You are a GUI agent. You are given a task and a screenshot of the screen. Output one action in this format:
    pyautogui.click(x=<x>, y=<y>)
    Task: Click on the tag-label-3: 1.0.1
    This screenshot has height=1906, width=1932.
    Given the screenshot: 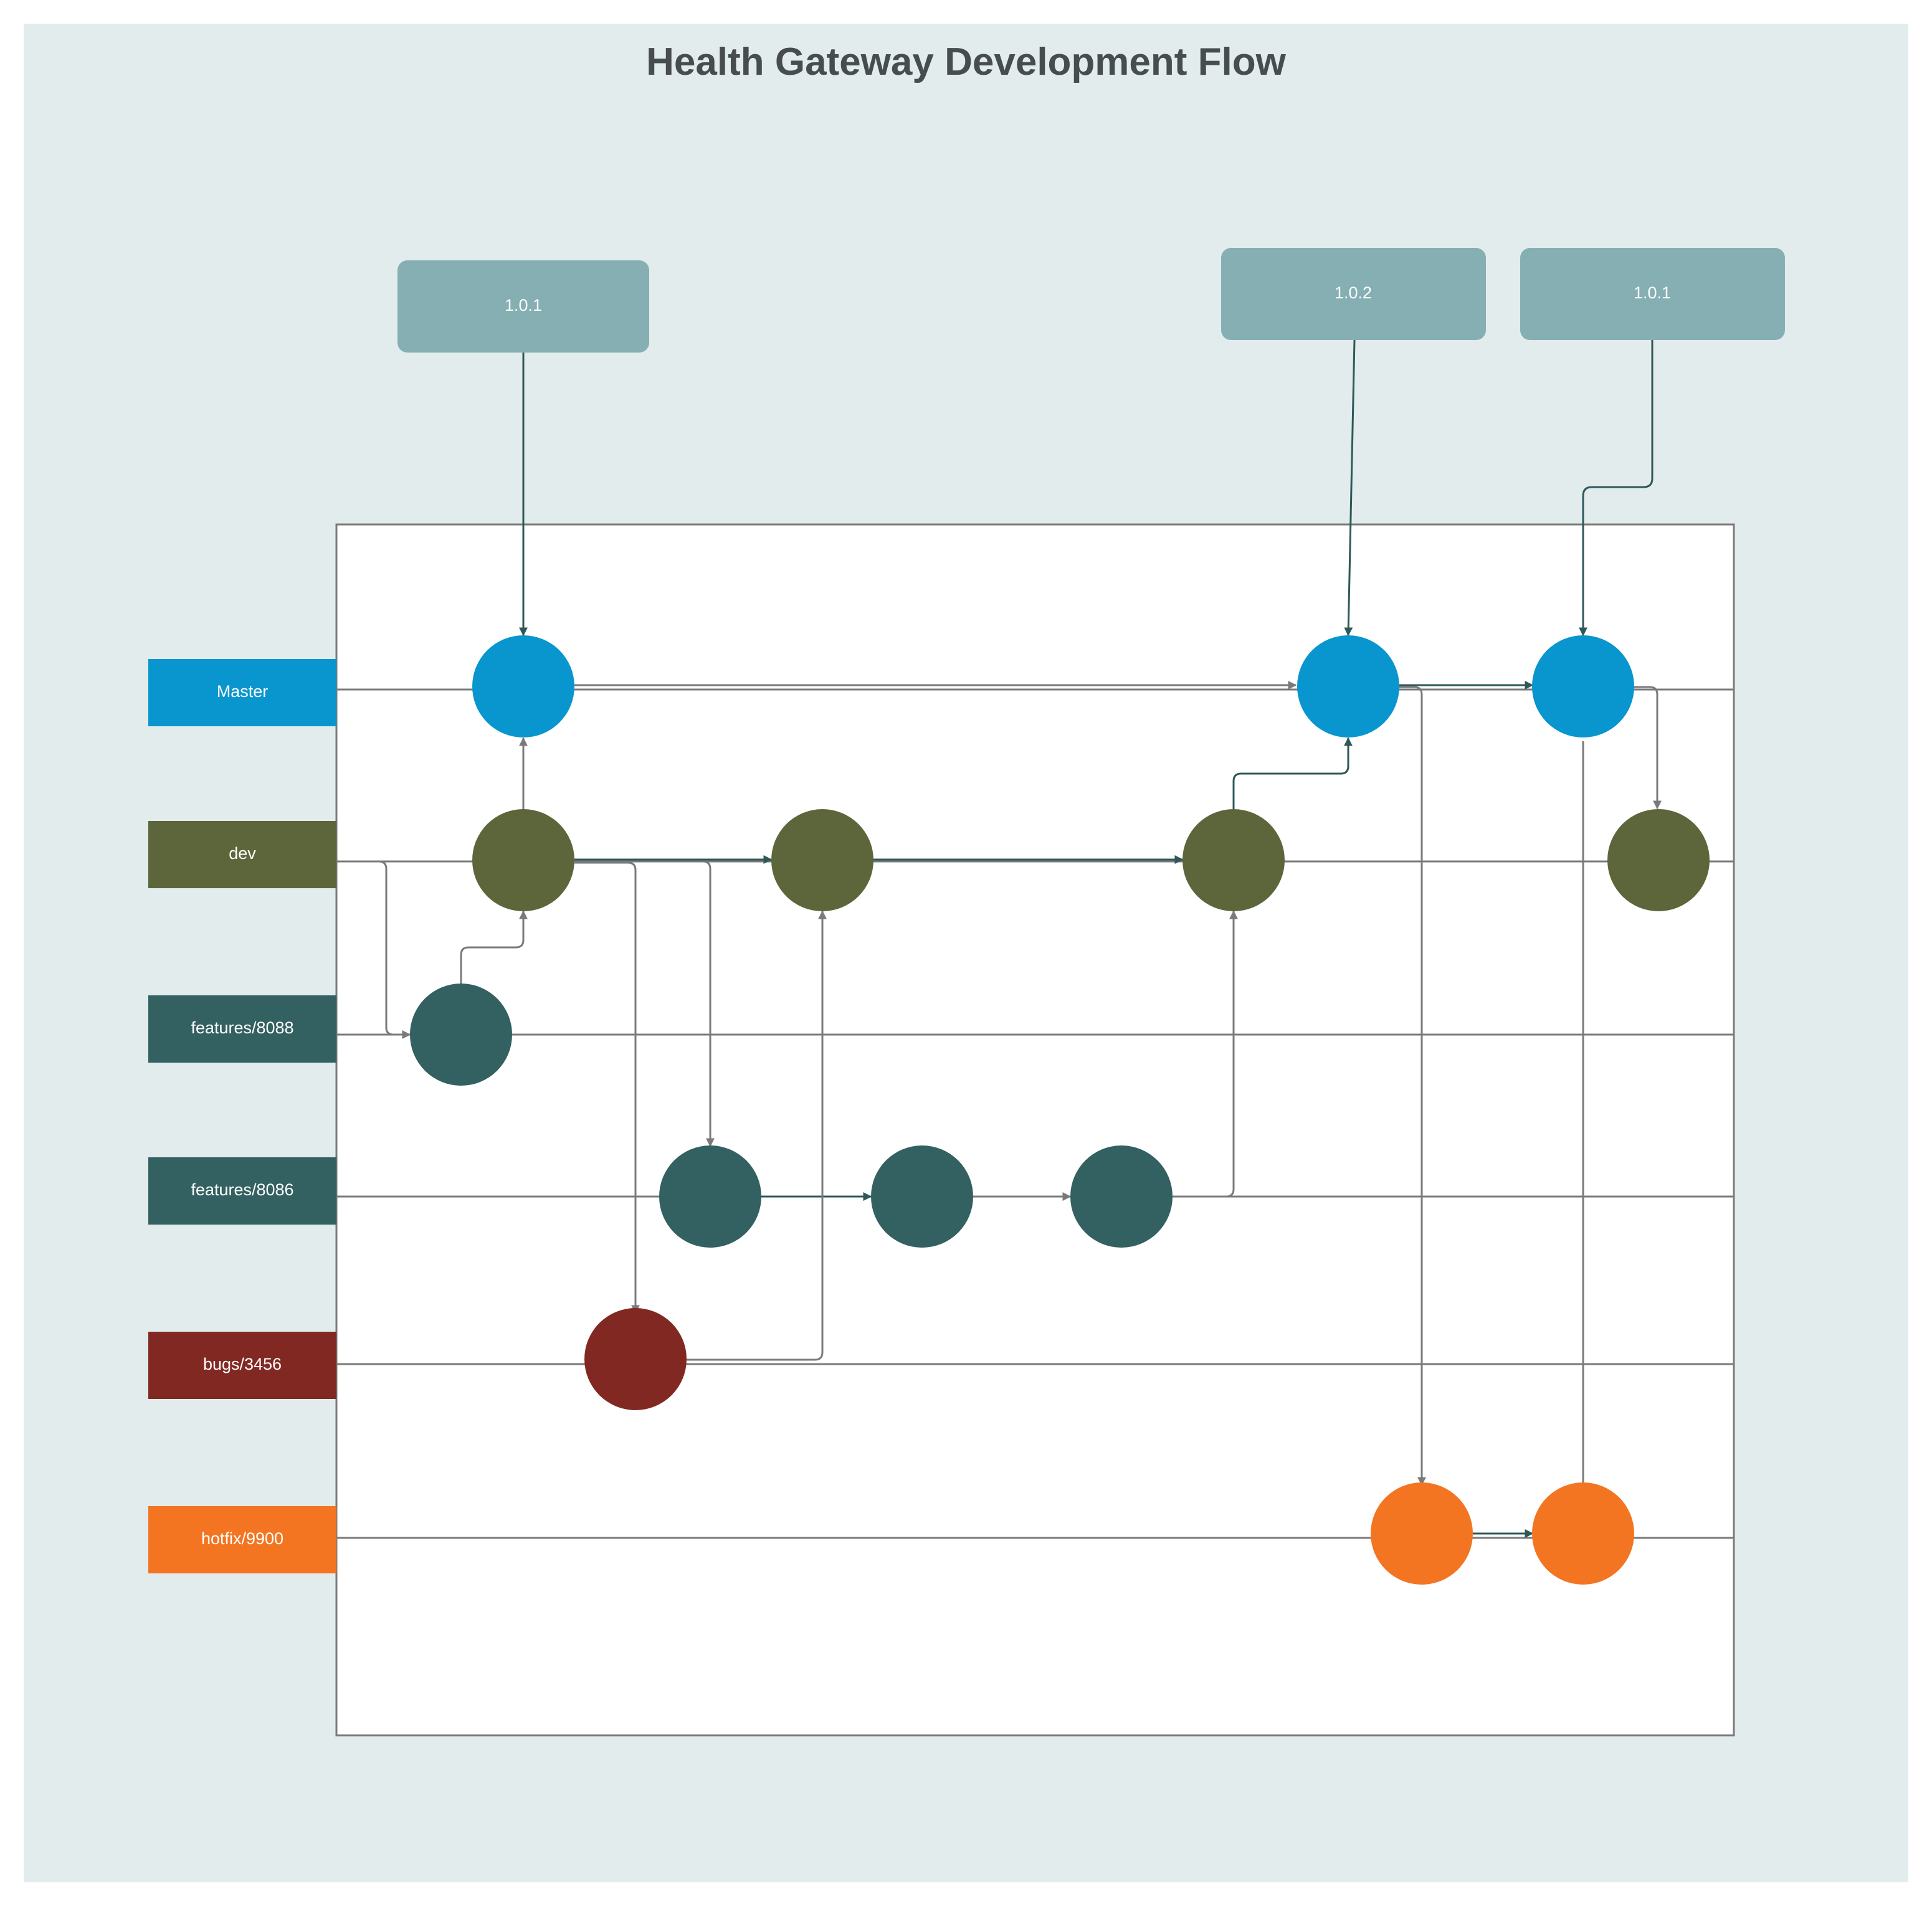 What is the action you would take?
    pyautogui.click(x=1652, y=292)
    